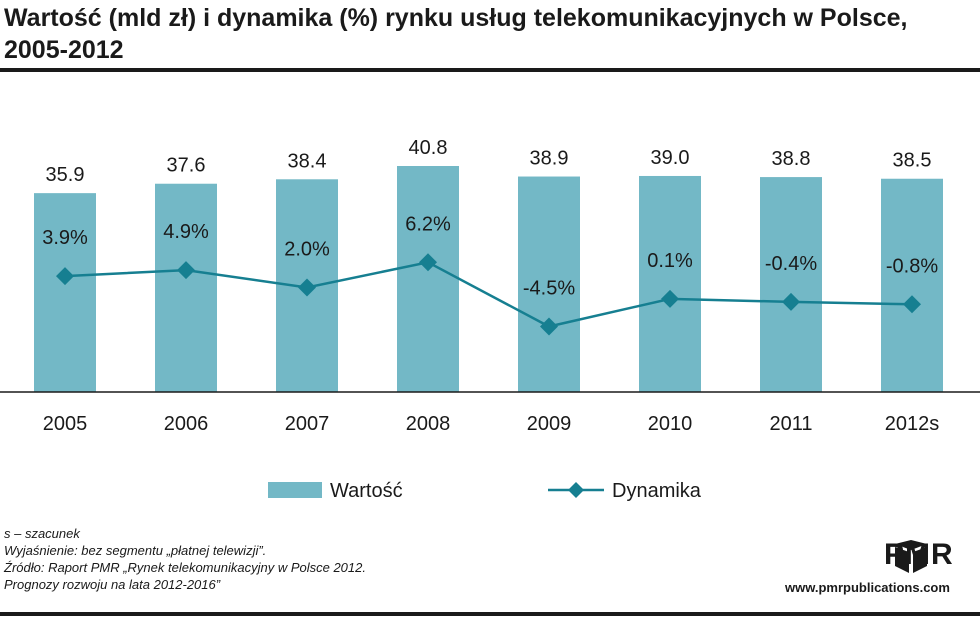  Describe the element at coordinates (428, 148) in the screenshot. I see `bar-value-label: 40.8` at that location.